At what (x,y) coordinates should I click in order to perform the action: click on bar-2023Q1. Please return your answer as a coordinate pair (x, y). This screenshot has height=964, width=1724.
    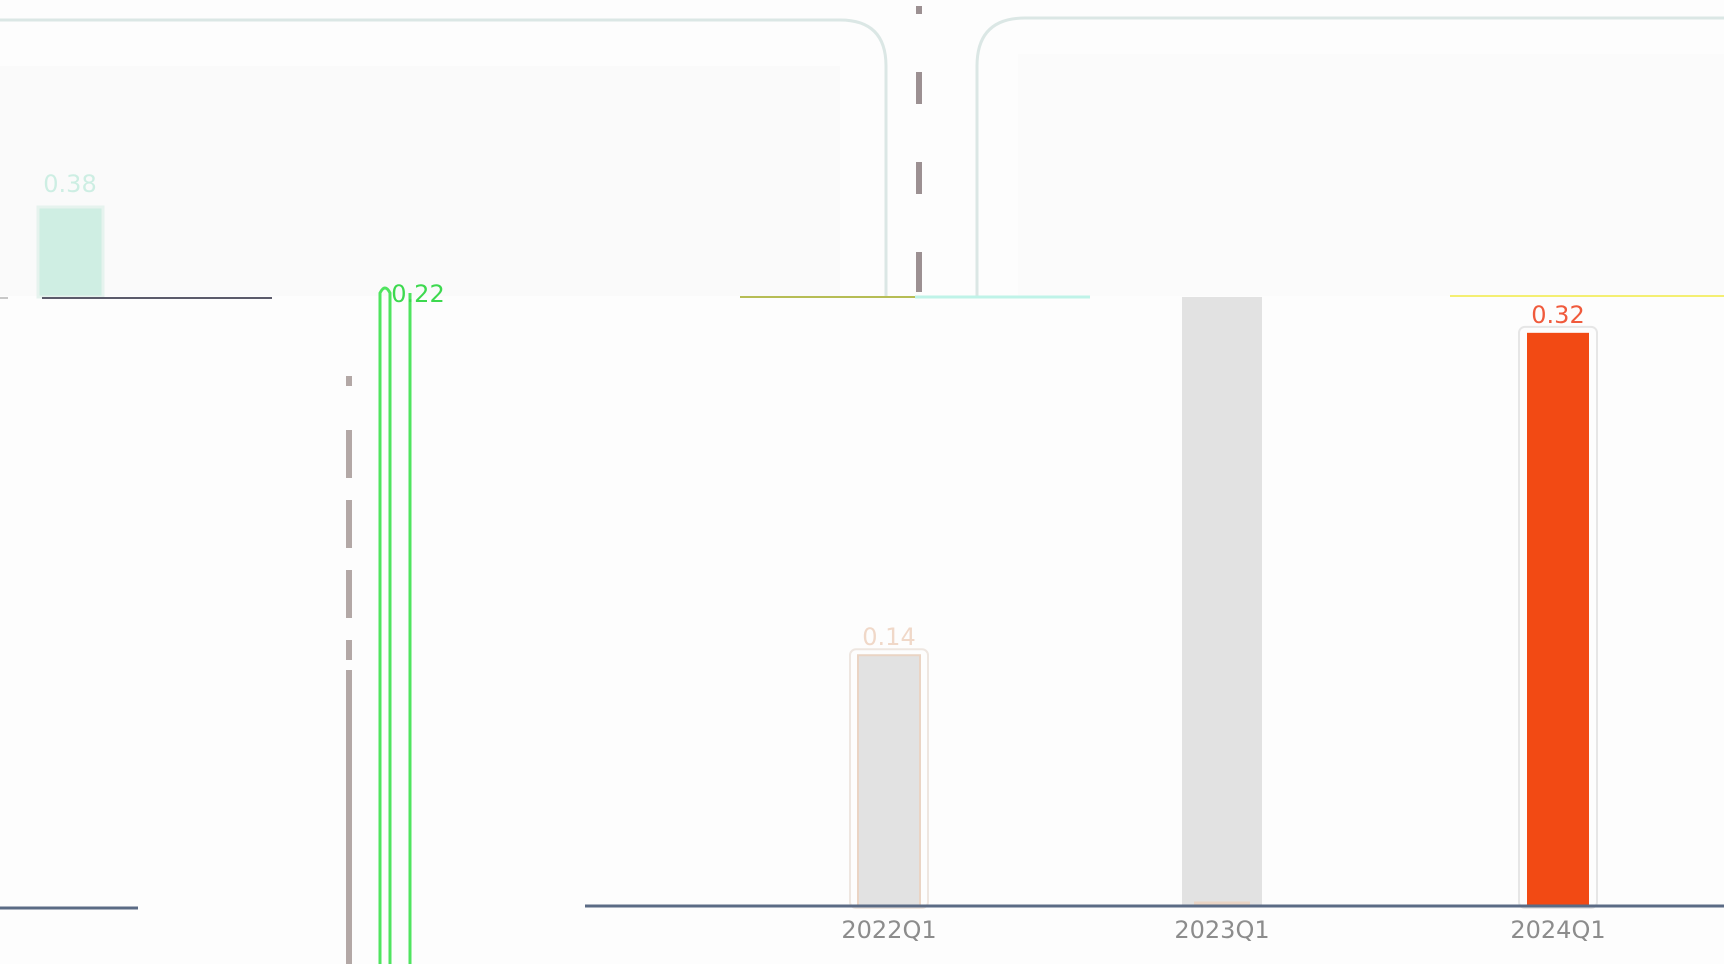
    Looking at the image, I should click on (1222, 601).